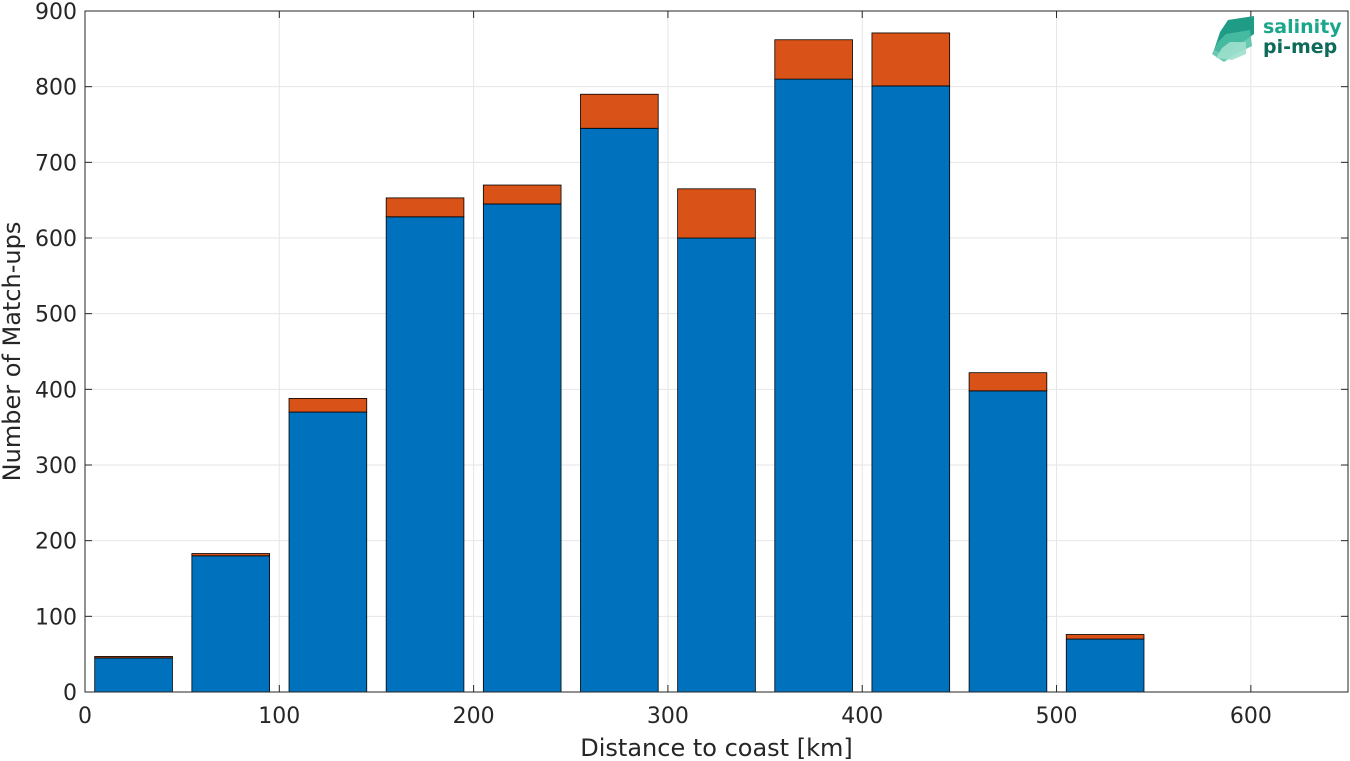 The width and height of the screenshot is (1350, 761). Describe the element at coordinates (13, 352) in the screenshot. I see `y-axis-title: Number of Match-ups` at that location.